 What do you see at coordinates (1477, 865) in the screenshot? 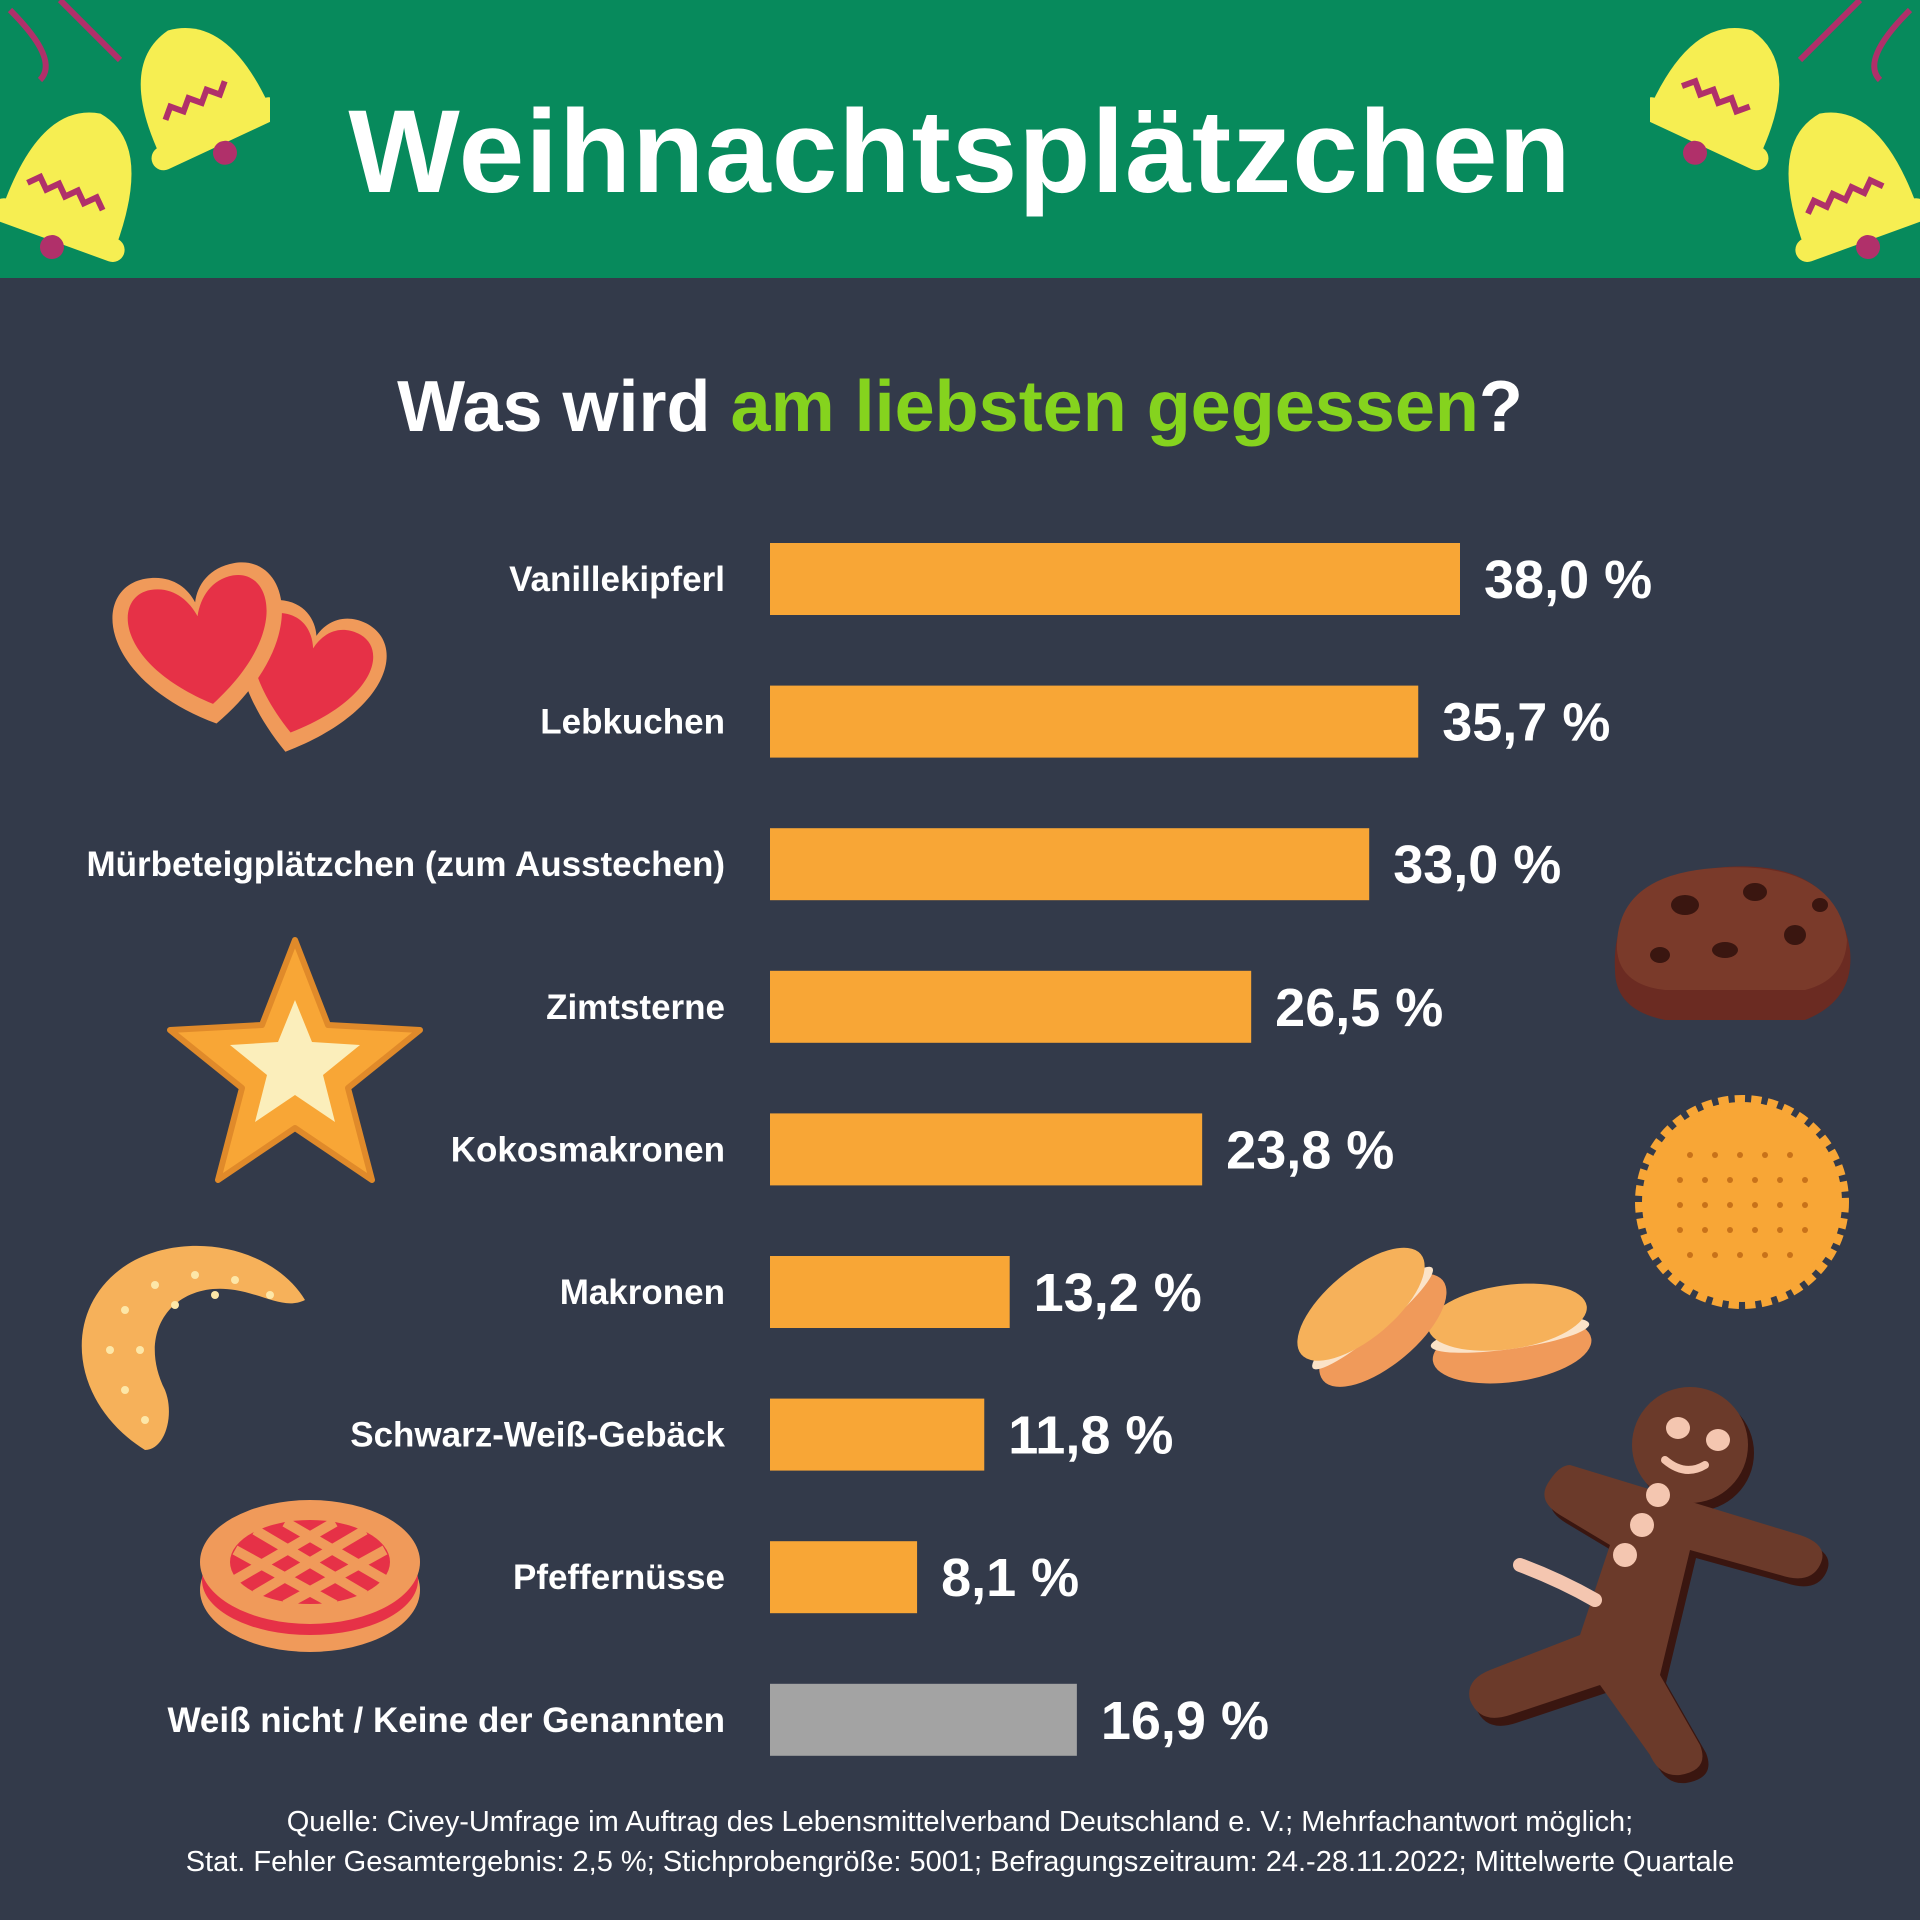
I see `value-label: 33,0 %` at bounding box center [1477, 865].